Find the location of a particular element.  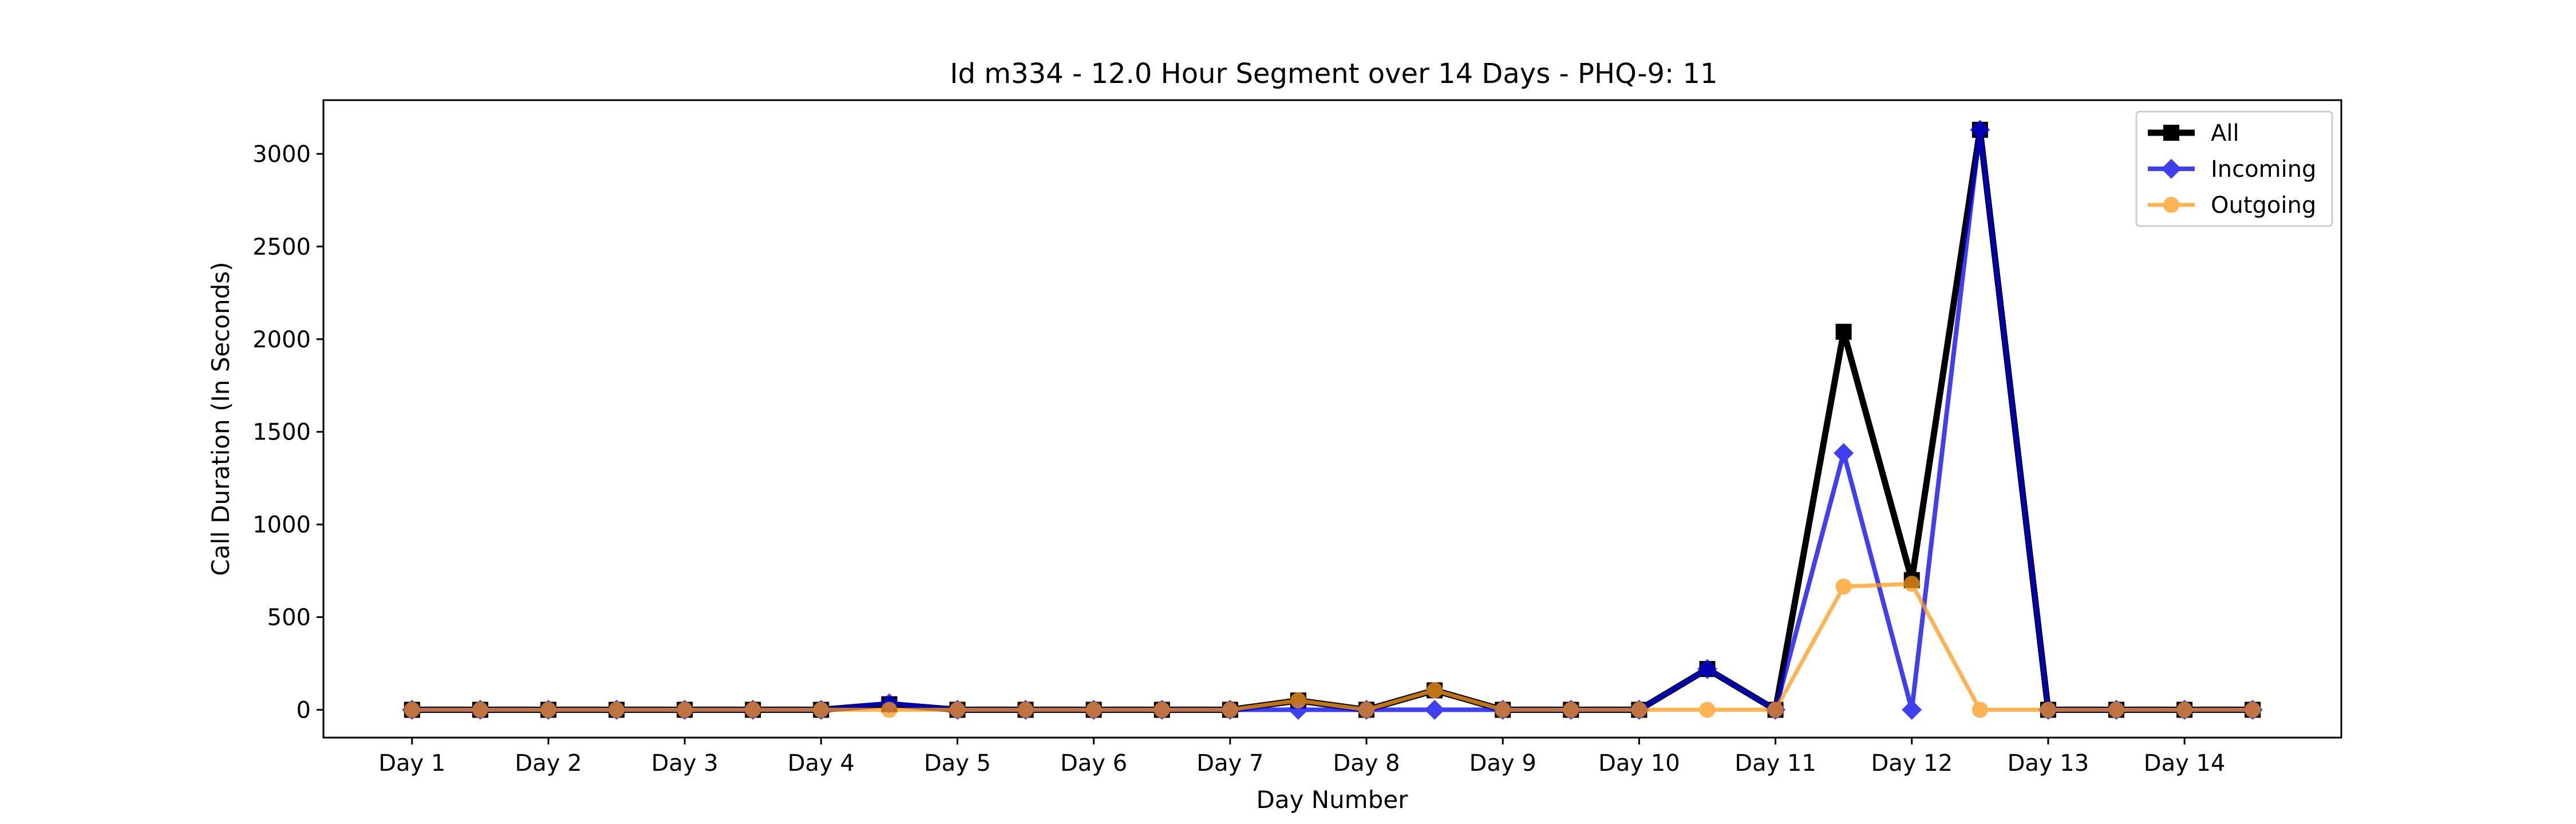

x-tick-label: Day 1 is located at coordinates (411, 763).